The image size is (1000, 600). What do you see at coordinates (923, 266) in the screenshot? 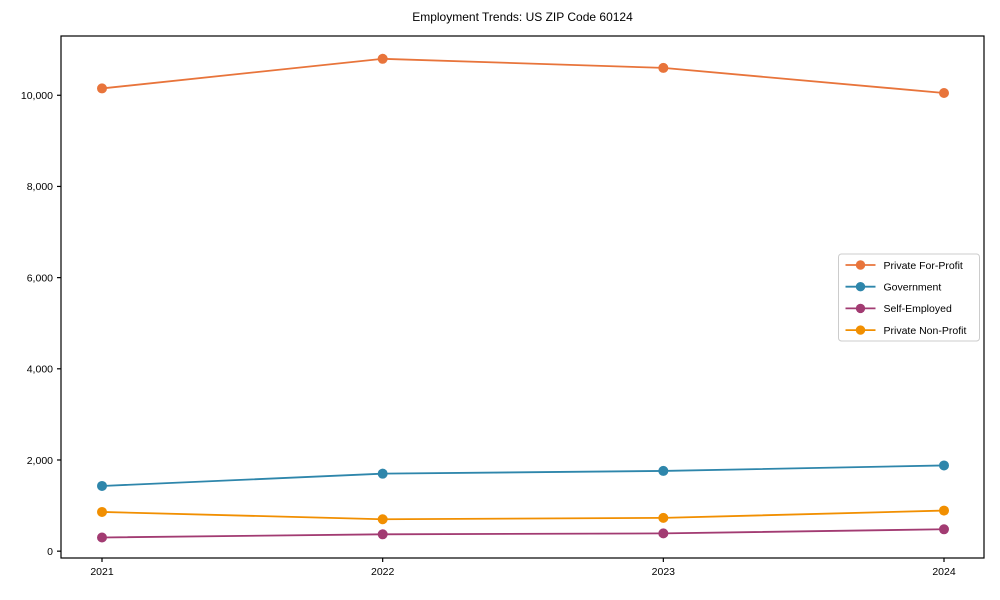
I see `legend-label: Private For-Profit` at bounding box center [923, 266].